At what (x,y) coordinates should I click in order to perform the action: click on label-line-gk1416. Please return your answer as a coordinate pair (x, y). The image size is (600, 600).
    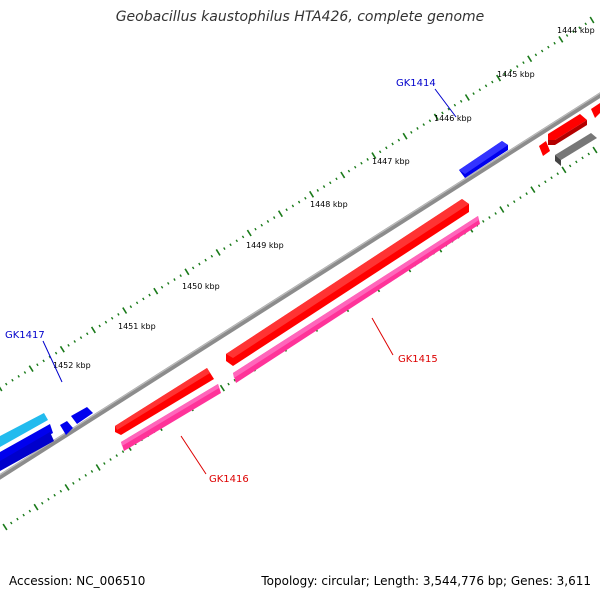
    Looking at the image, I should click on (193, 455).